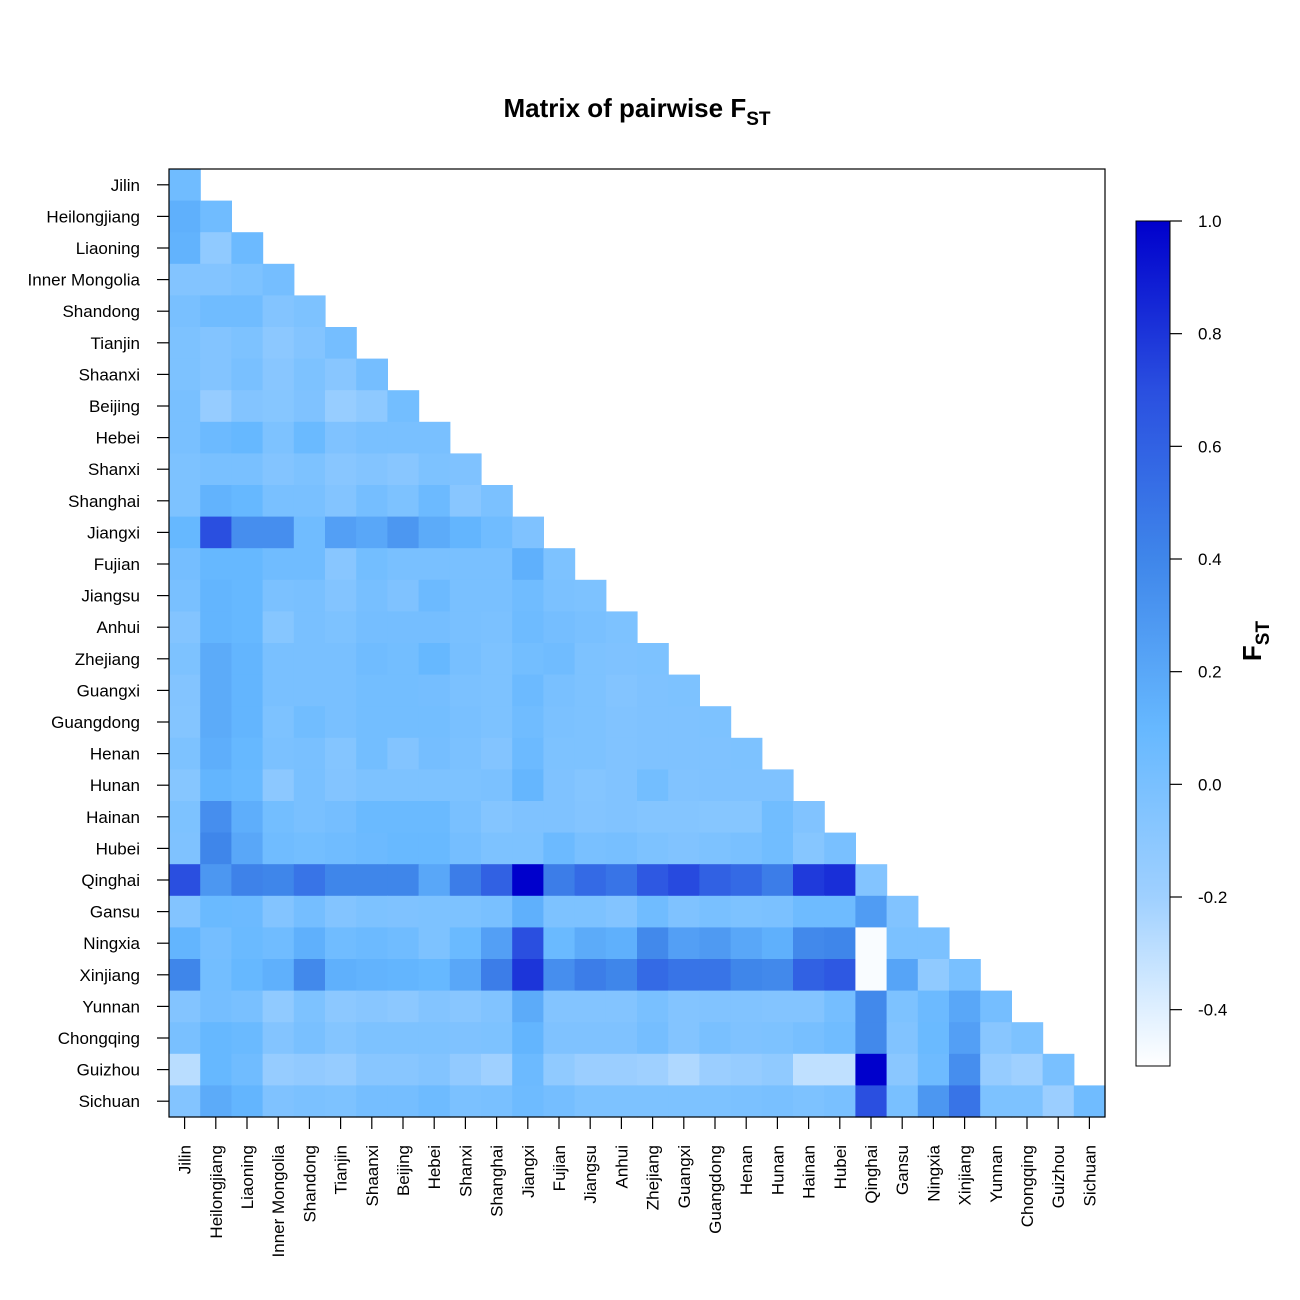 This screenshot has height=1300, width=1300. What do you see at coordinates (528, 1171) in the screenshot?
I see `x-tick-label: Jiangxi` at bounding box center [528, 1171].